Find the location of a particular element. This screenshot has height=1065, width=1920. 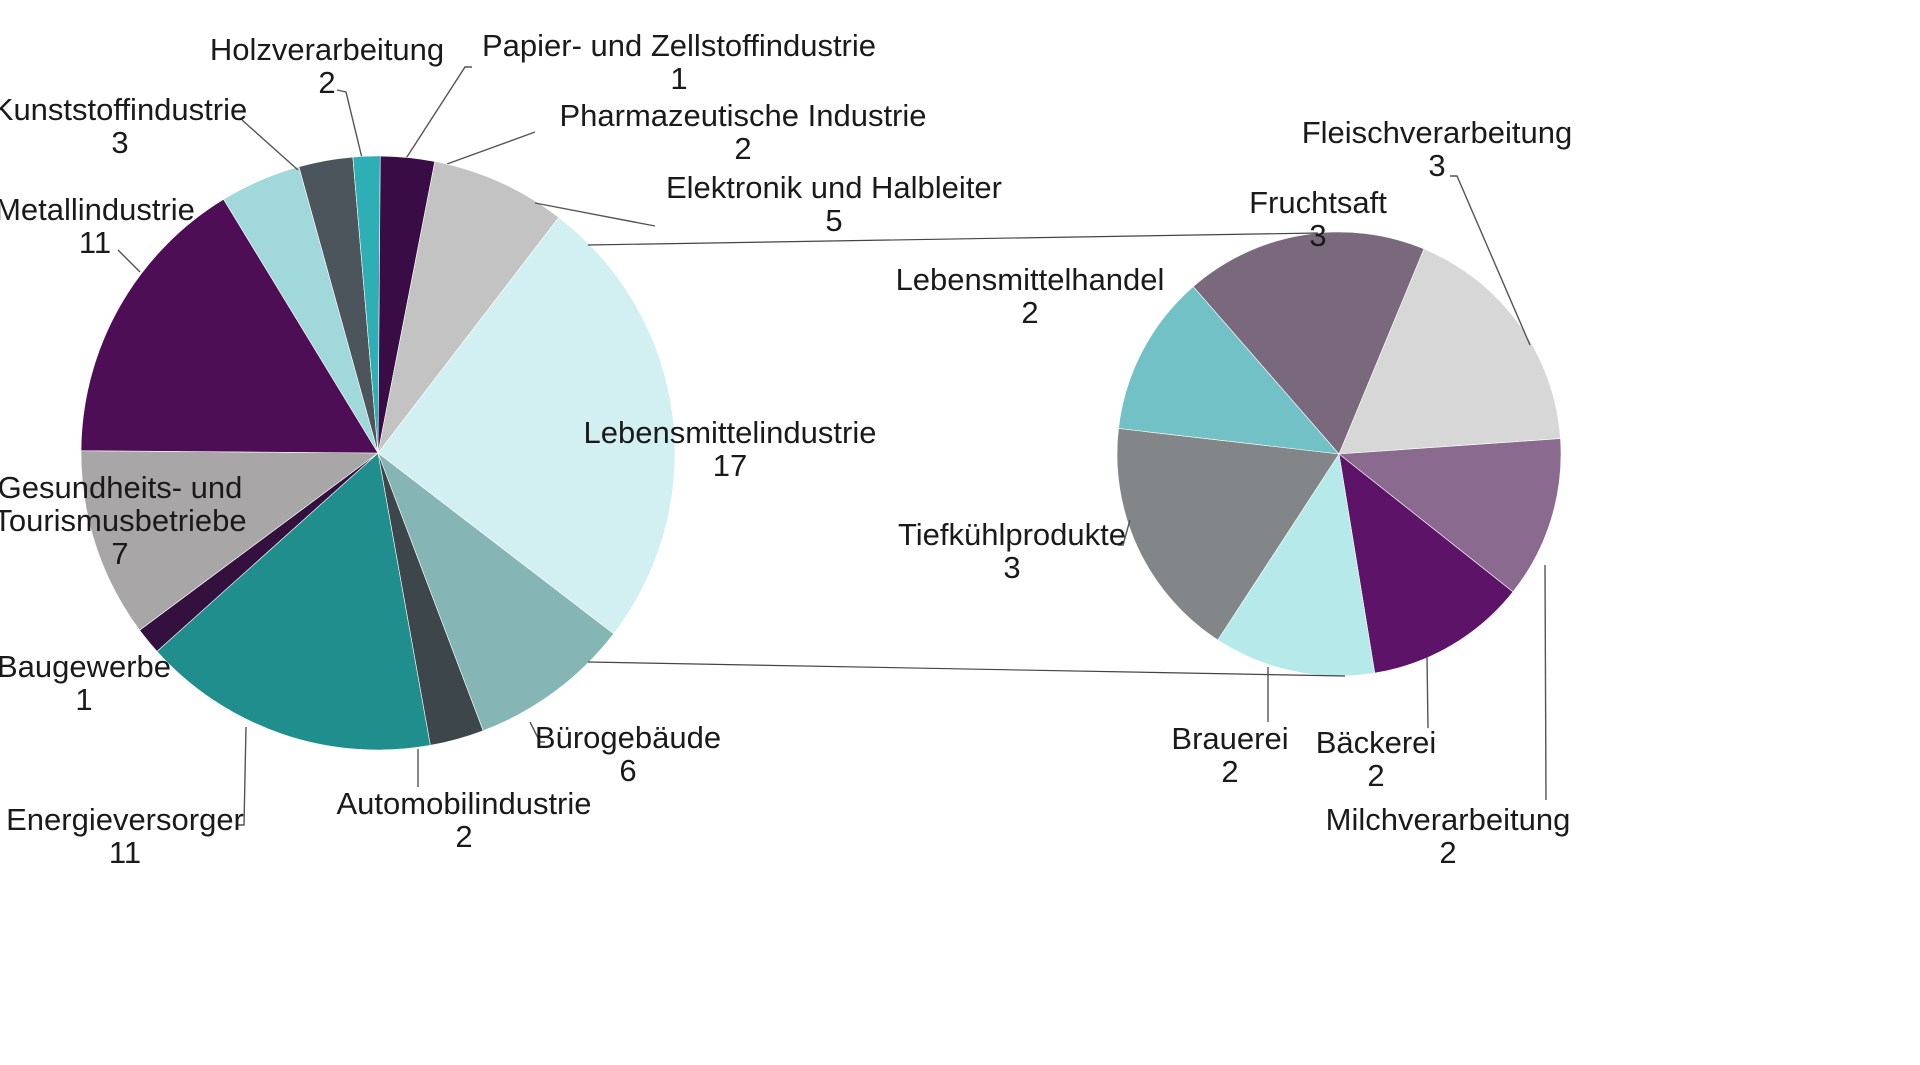

main-slice-buerogebaeude is located at coordinates (496, 592).